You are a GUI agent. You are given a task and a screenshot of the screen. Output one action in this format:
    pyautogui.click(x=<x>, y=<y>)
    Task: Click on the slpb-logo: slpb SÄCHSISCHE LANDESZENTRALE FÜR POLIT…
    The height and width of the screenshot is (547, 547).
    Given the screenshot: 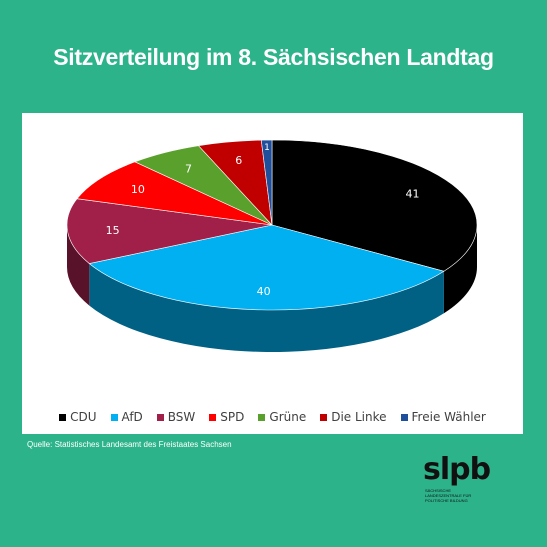 What is the action you would take?
    pyautogui.click(x=463, y=485)
    